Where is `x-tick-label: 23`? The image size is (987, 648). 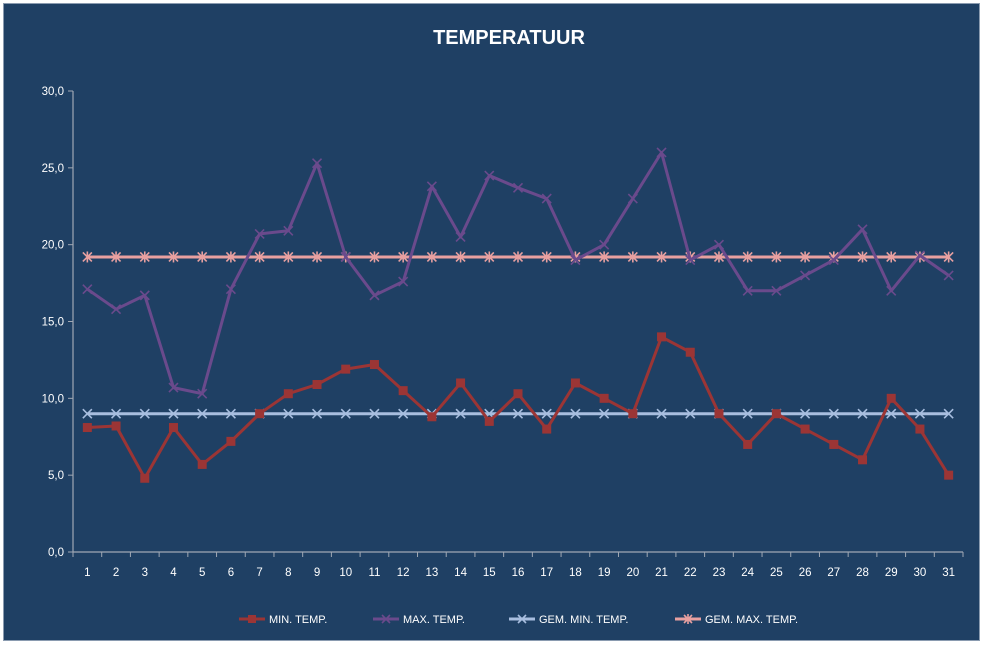
x-tick-label: 23 is located at coordinates (719, 573).